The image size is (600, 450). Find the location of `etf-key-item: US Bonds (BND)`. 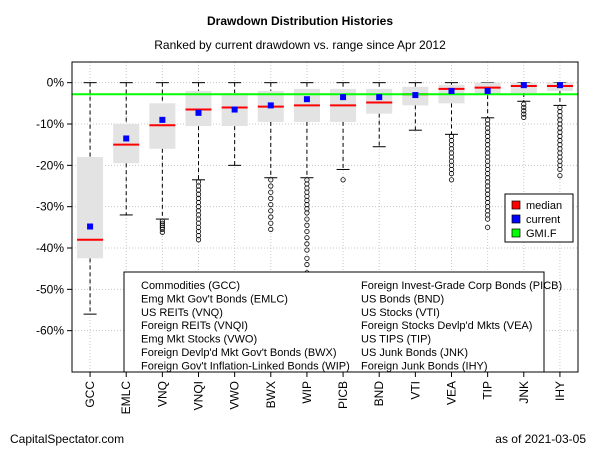

etf-key-item: US Bonds (BND) is located at coordinates (402, 299).